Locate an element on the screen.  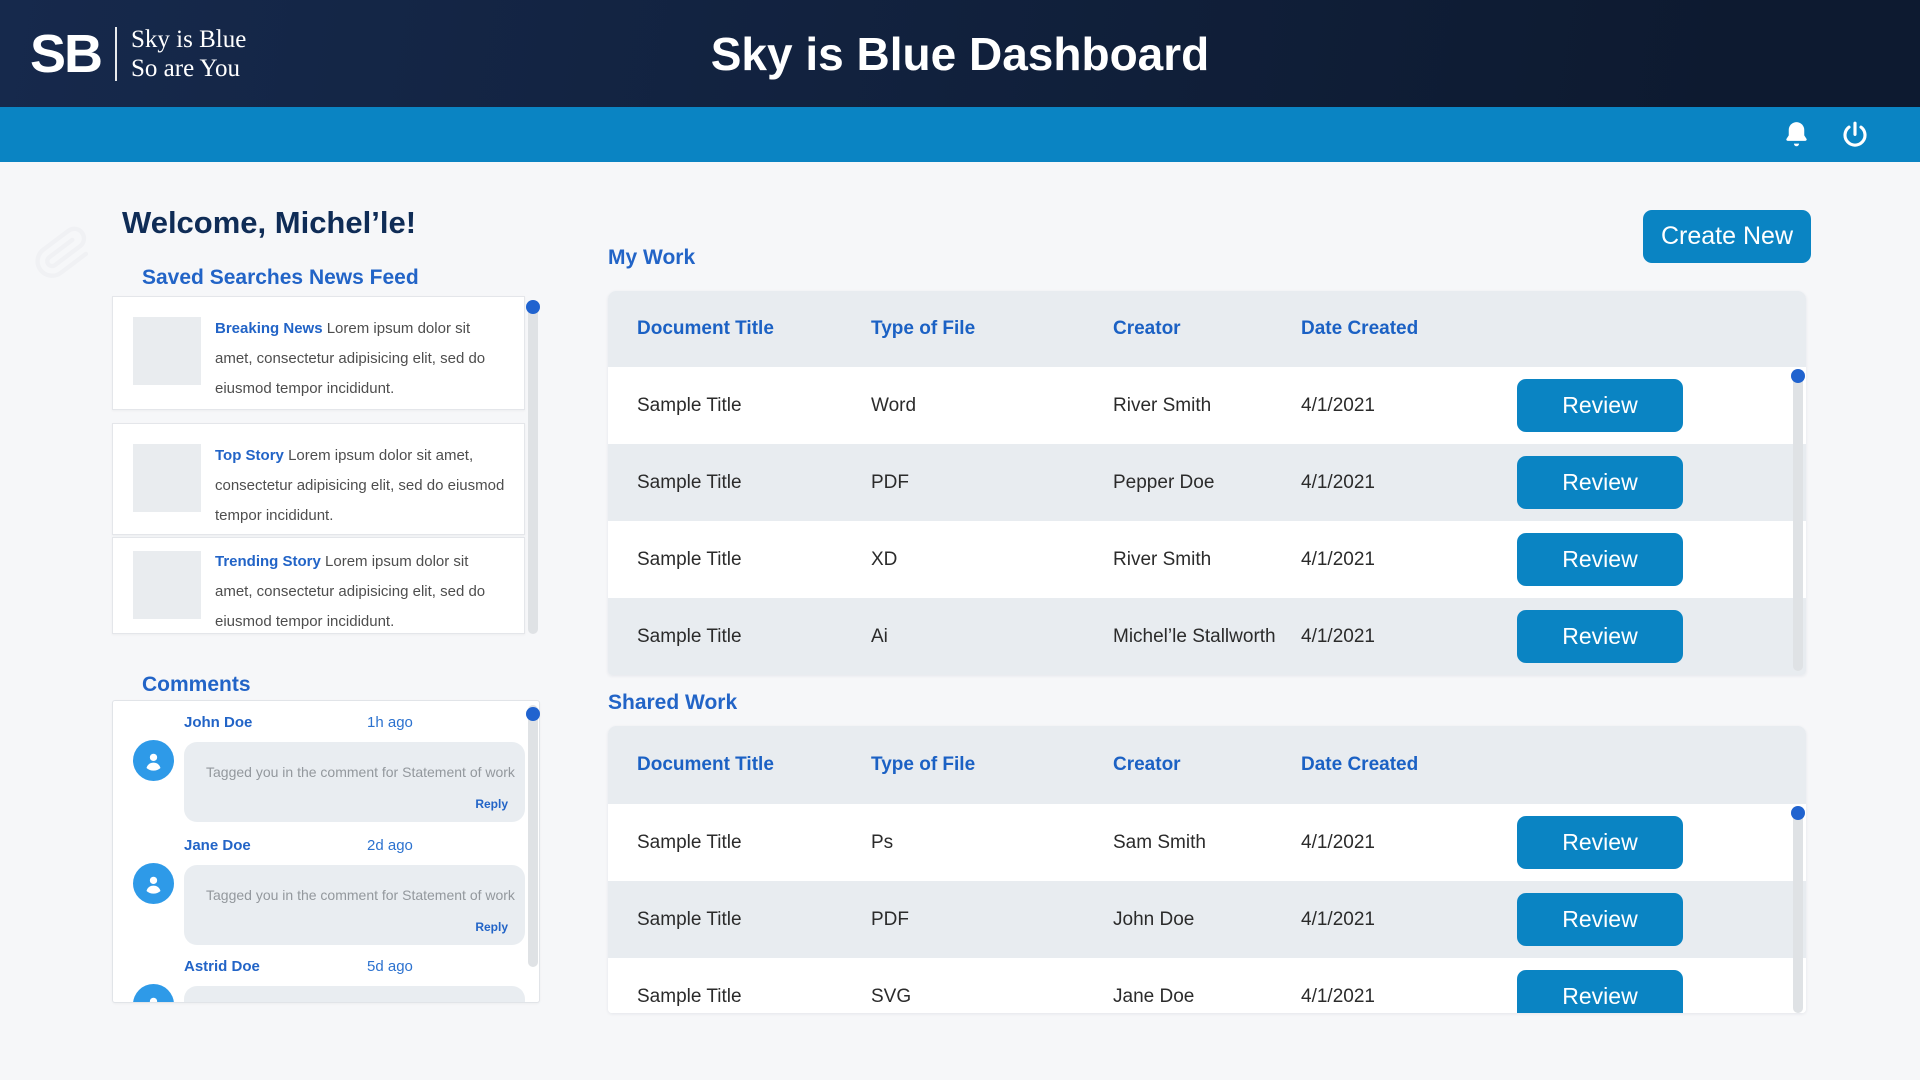
cell-file-type: Ps is located at coordinates (882, 842).